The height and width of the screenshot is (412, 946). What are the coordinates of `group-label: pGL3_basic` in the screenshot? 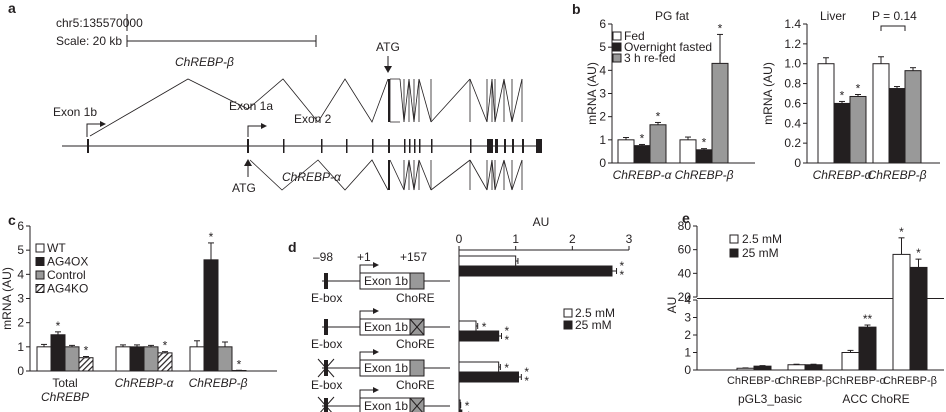 It's located at (770, 399).